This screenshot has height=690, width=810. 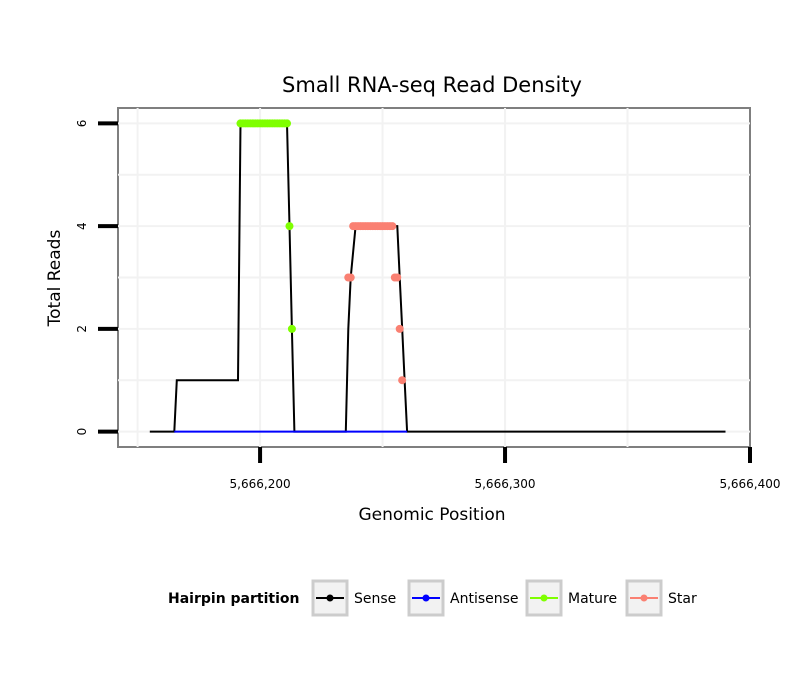 I want to click on x-tick-label: 5,666,300, so click(x=504, y=484).